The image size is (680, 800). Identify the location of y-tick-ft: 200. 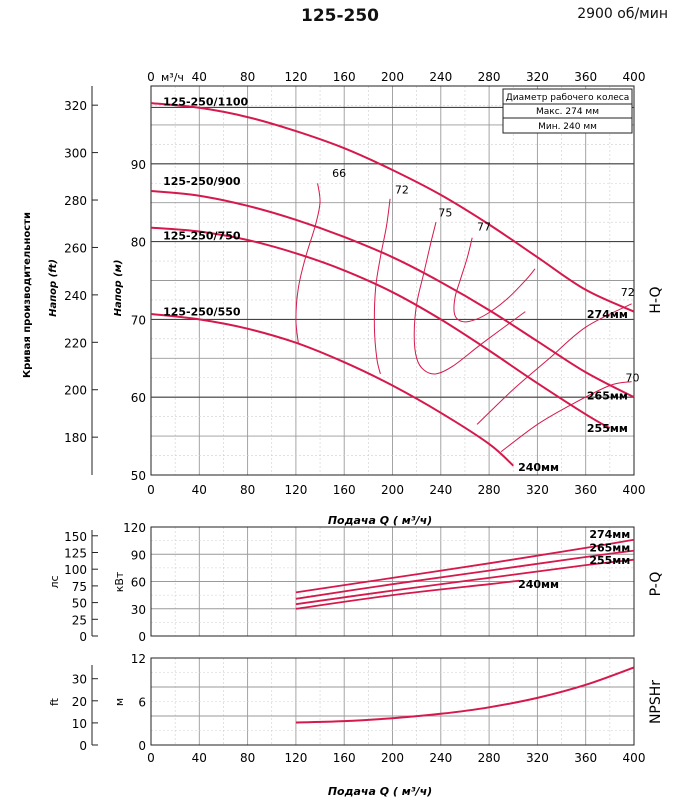
(75, 391).